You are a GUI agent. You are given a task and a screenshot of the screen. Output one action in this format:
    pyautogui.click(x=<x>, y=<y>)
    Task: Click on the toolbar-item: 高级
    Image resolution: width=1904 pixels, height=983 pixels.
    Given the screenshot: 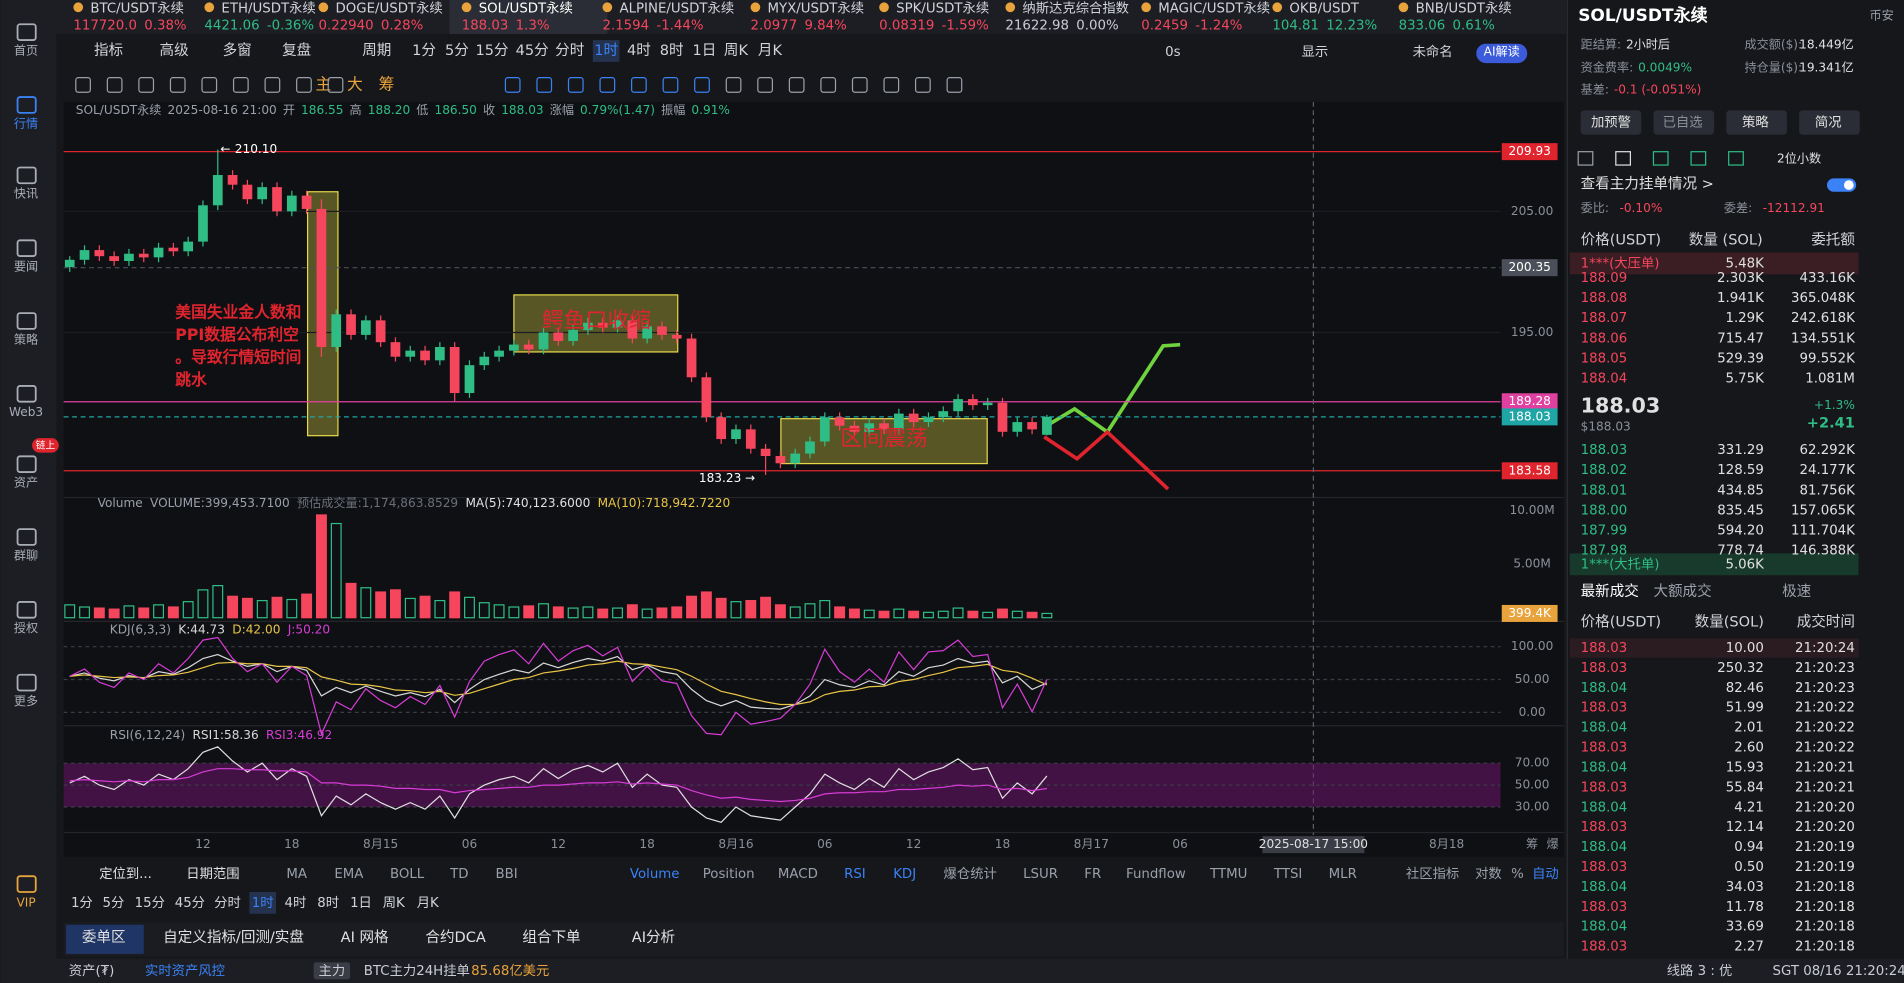 What is the action you would take?
    pyautogui.click(x=175, y=50)
    